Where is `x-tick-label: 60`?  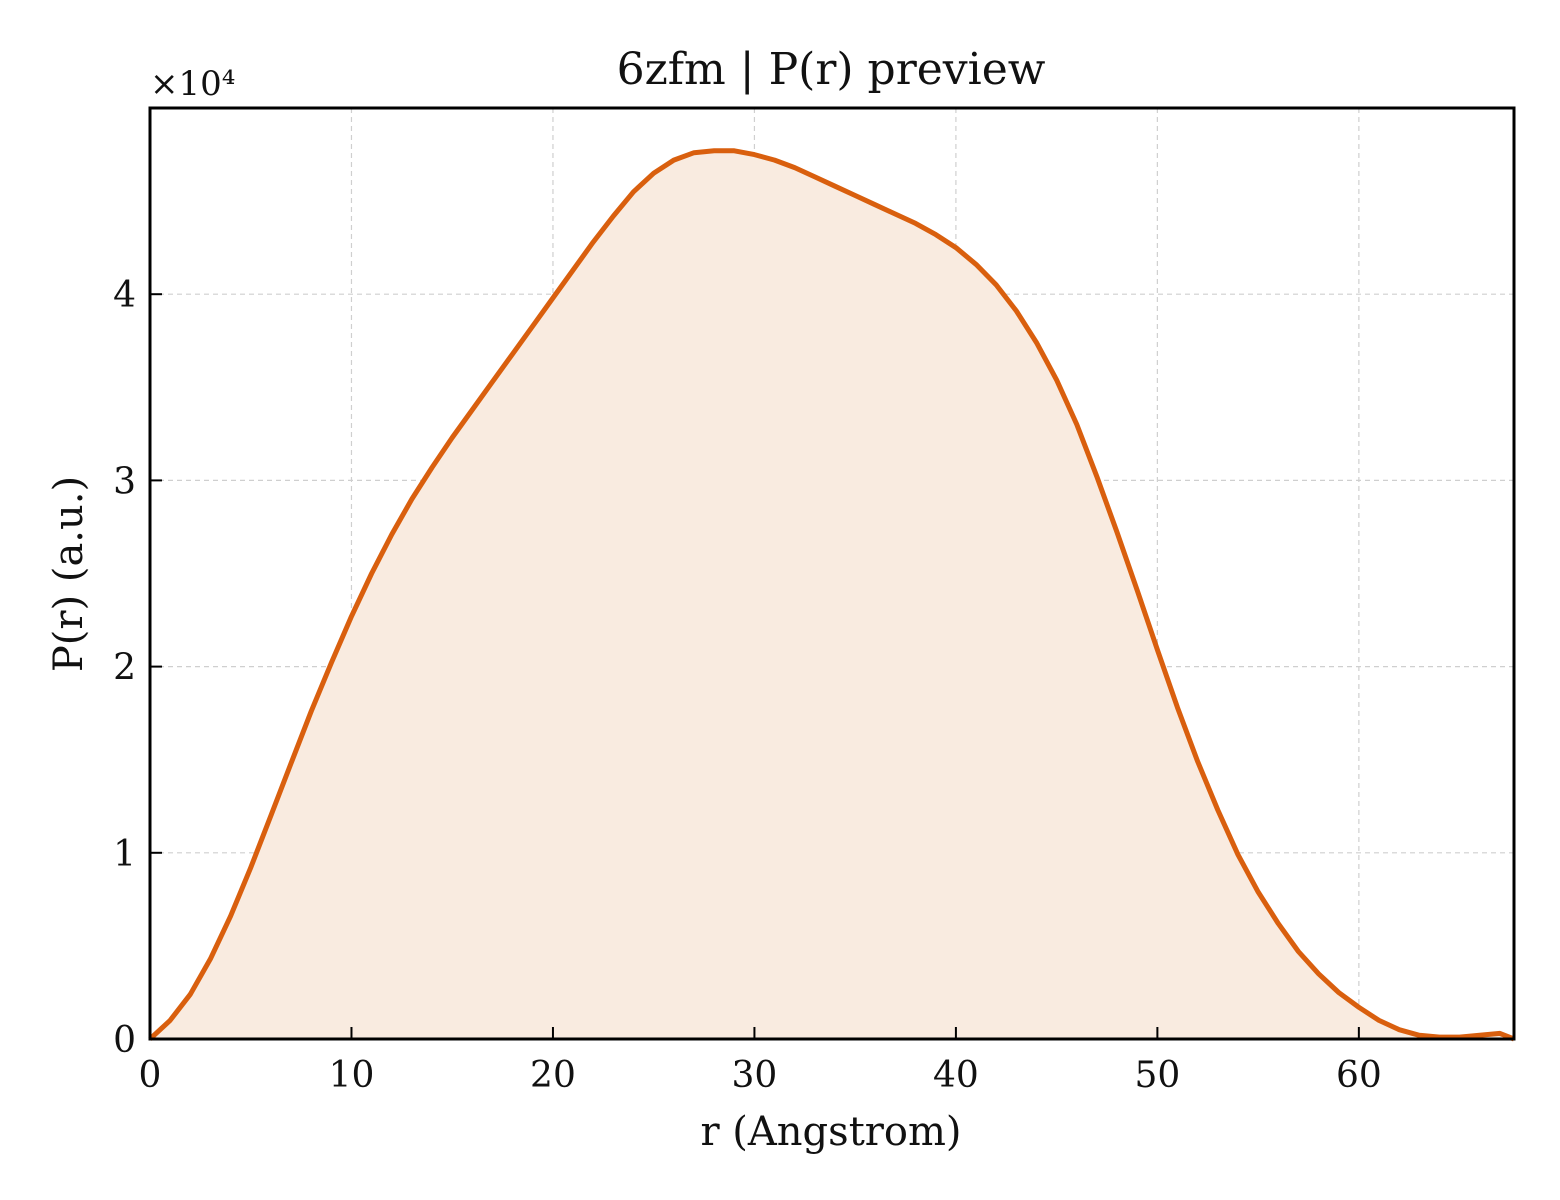
x-tick-label: 60 is located at coordinates (1359, 1075).